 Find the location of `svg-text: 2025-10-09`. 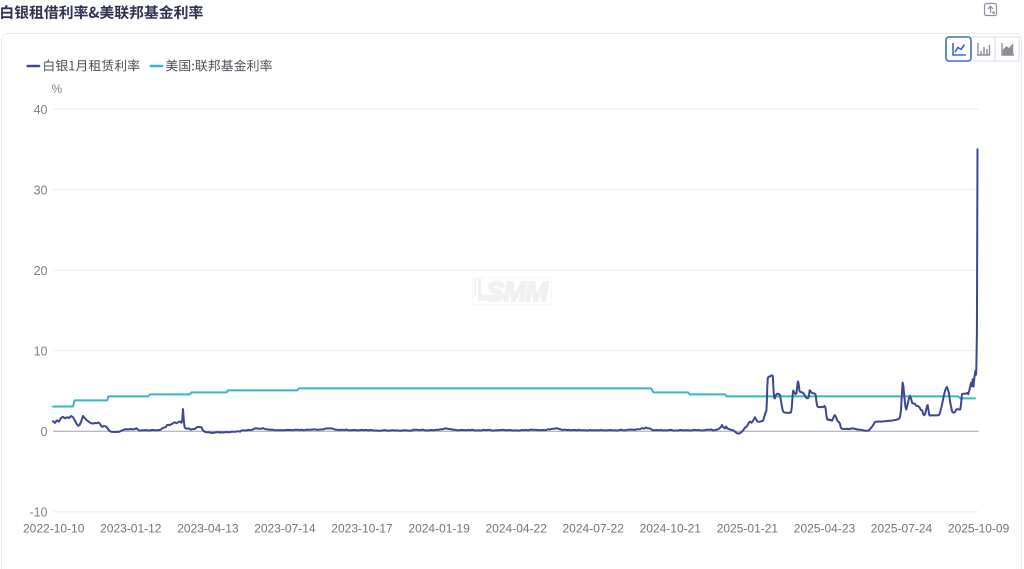

svg-text: 2025-10-09 is located at coordinates (979, 529).